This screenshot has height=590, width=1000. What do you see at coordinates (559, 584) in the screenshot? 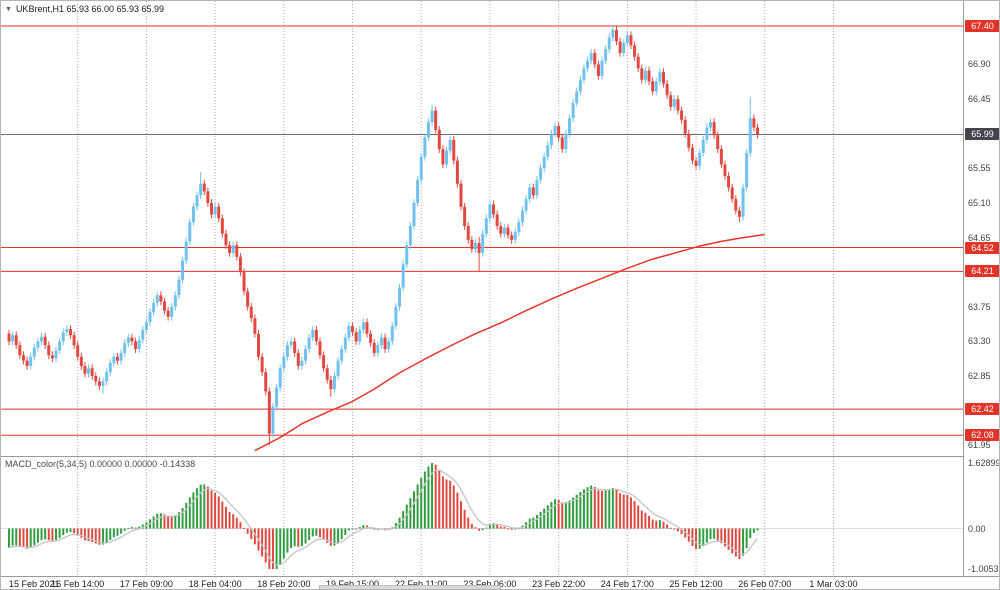
I see `time-axis-label: 23 Feb 22:00` at bounding box center [559, 584].